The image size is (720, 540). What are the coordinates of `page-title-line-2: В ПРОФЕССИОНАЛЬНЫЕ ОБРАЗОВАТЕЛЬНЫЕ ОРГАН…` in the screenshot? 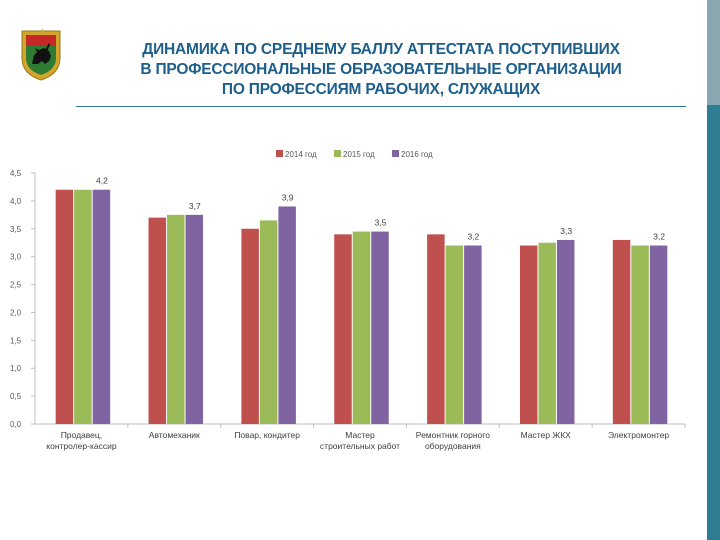 It's located at (381, 69).